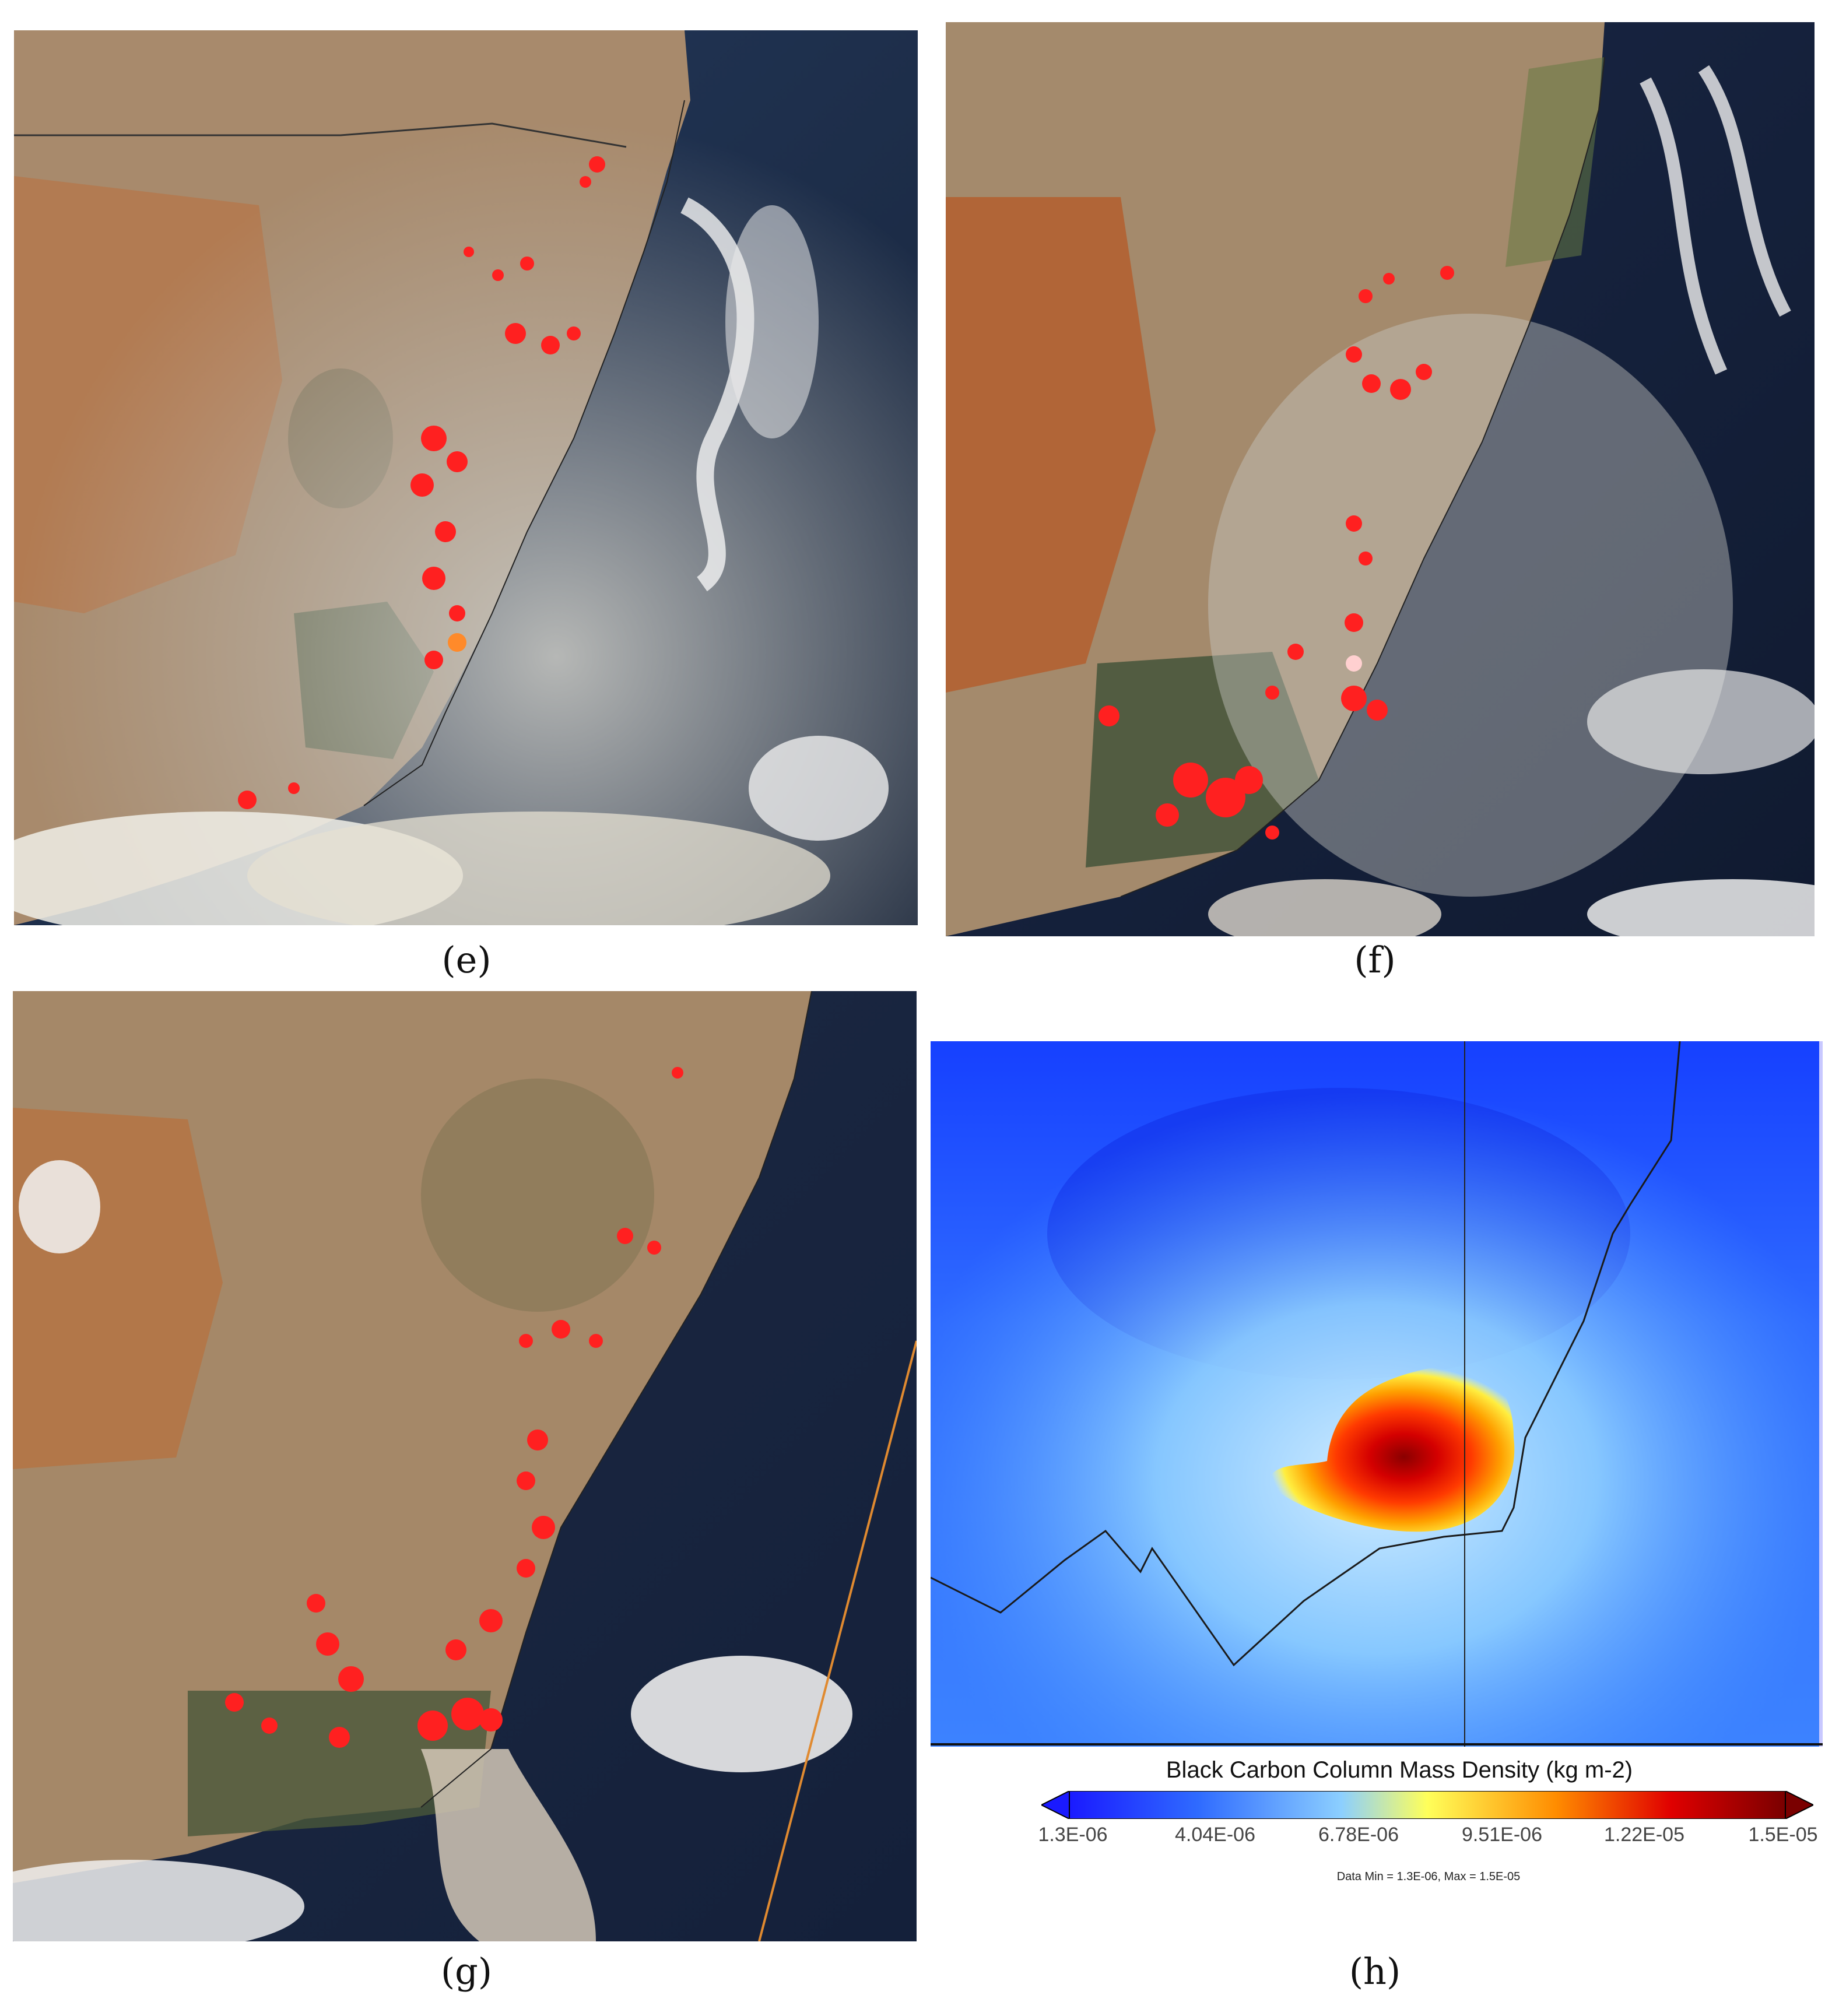  Describe the element at coordinates (717, 394) in the screenshot. I see `cloud-band` at that location.